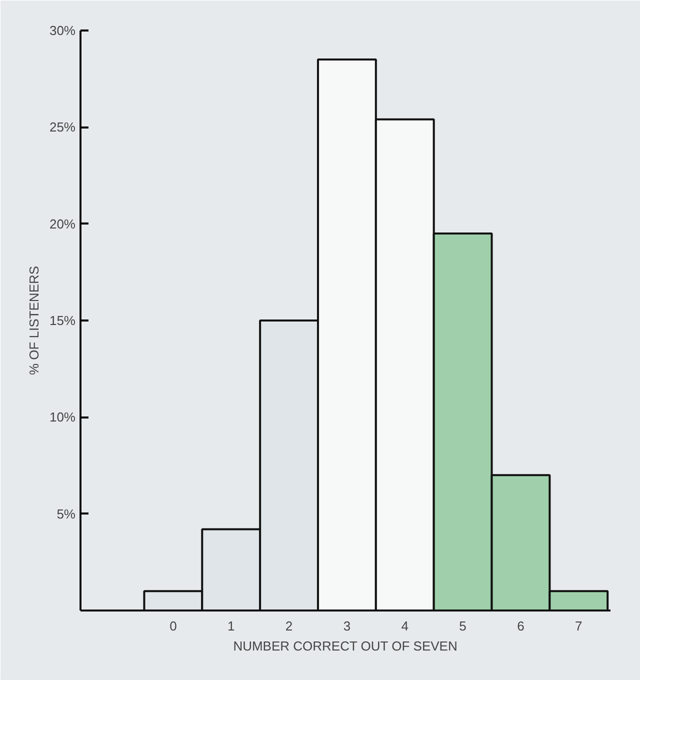 The height and width of the screenshot is (736, 700). Describe the element at coordinates (34, 321) in the screenshot. I see `y-axis-title: % OF LISTENERS` at that location.